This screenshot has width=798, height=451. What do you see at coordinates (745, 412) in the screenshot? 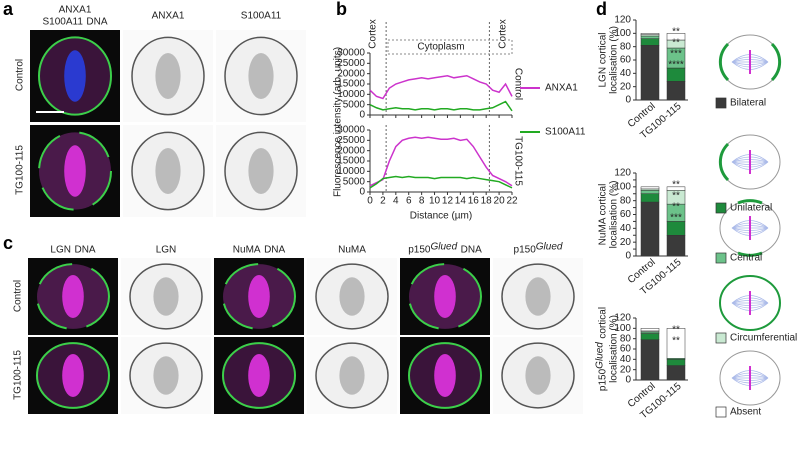
I see `legend-label: Absent` at bounding box center [745, 412].